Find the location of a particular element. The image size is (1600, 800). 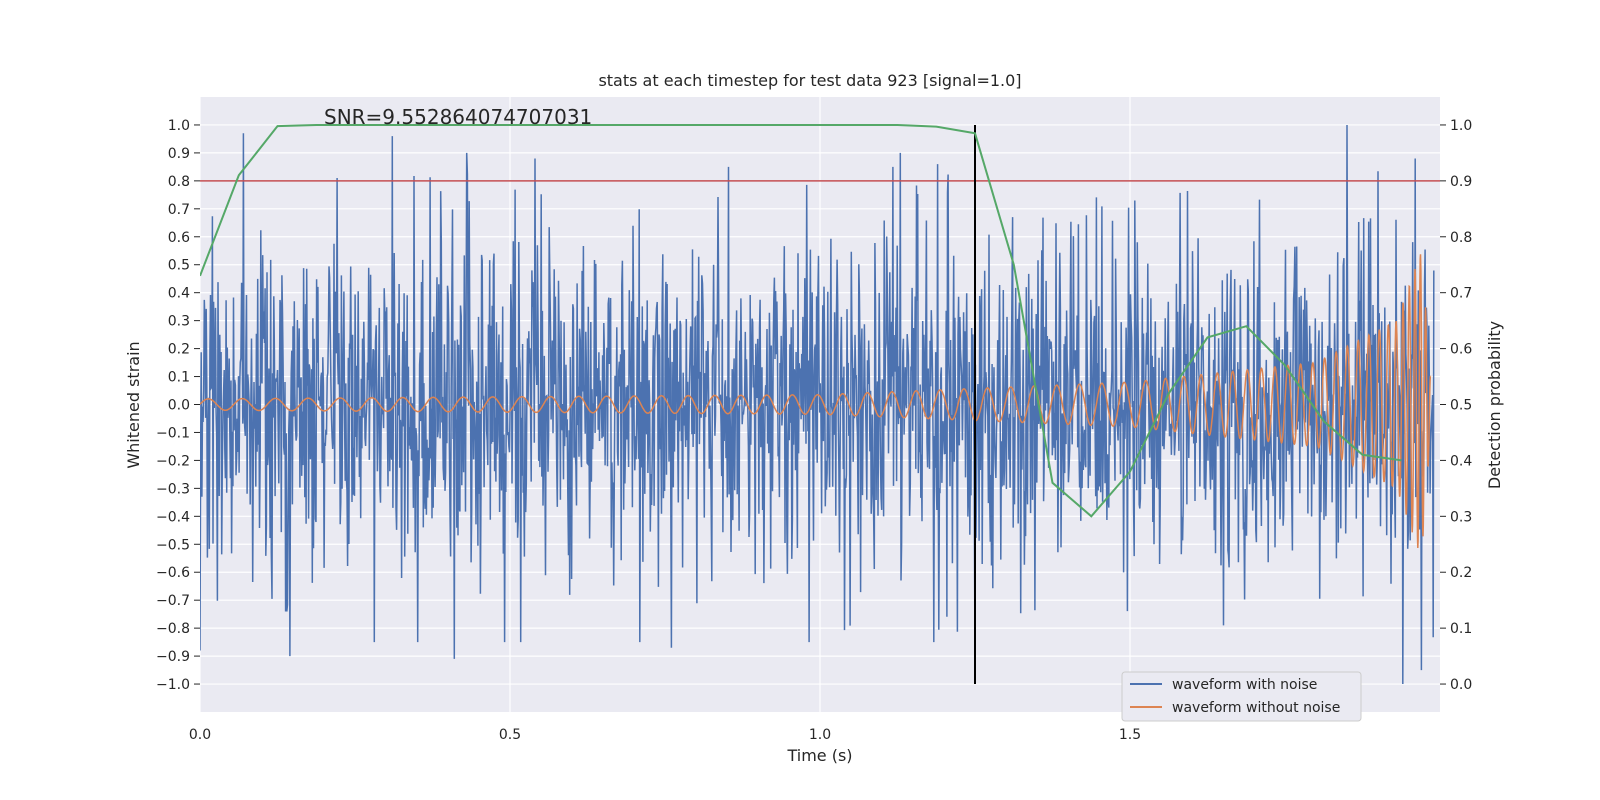

legend-box is located at coordinates (1241, 696).